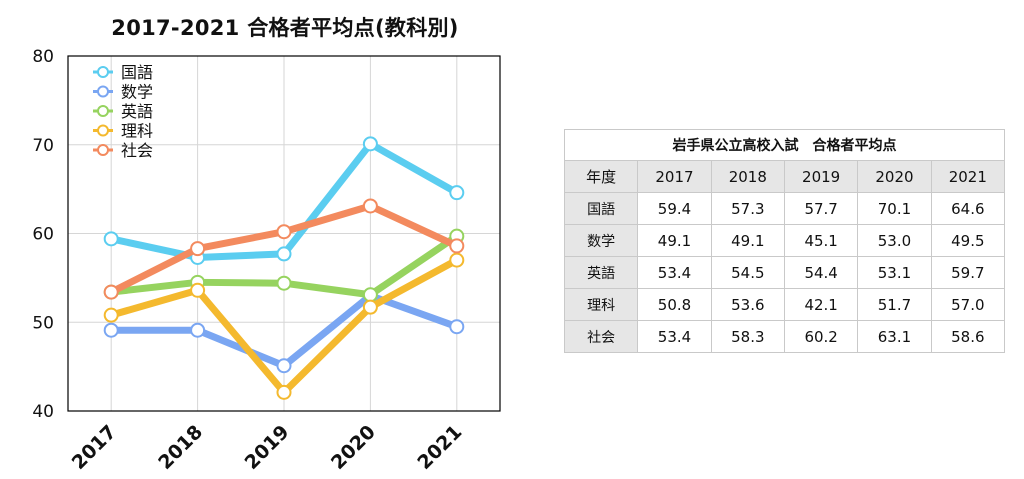 The image size is (1024, 479). I want to click on legend-label: 数学, so click(137, 92).